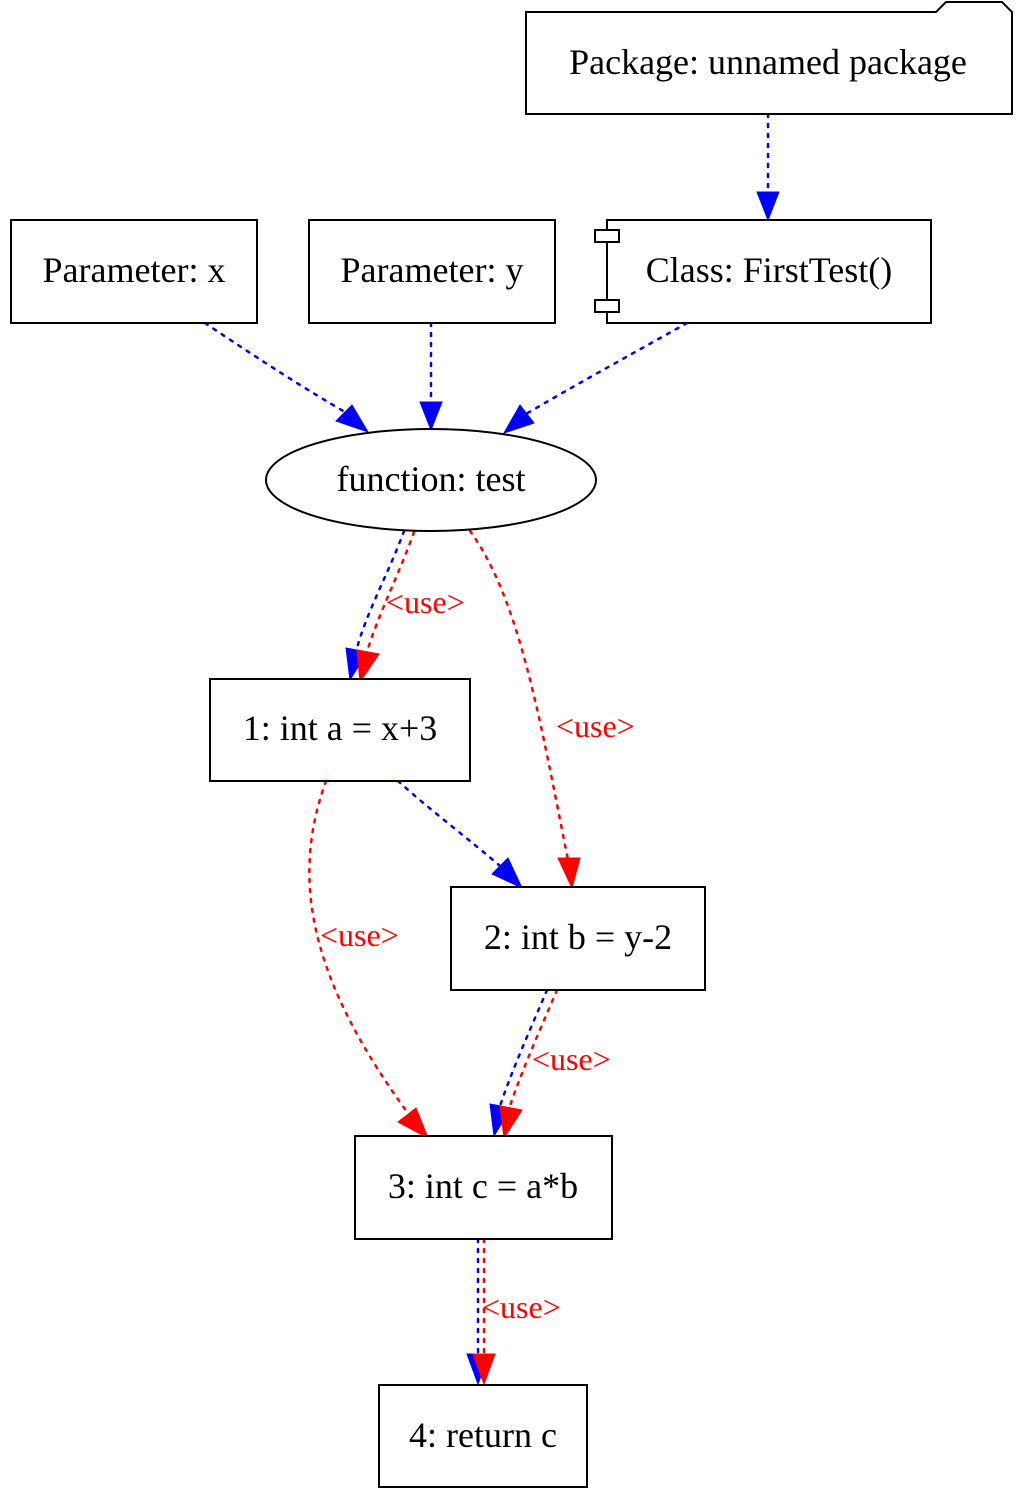  Describe the element at coordinates (523, 1048) in the screenshot. I see `edge-stmt2-to-stmt3-control` at that location.